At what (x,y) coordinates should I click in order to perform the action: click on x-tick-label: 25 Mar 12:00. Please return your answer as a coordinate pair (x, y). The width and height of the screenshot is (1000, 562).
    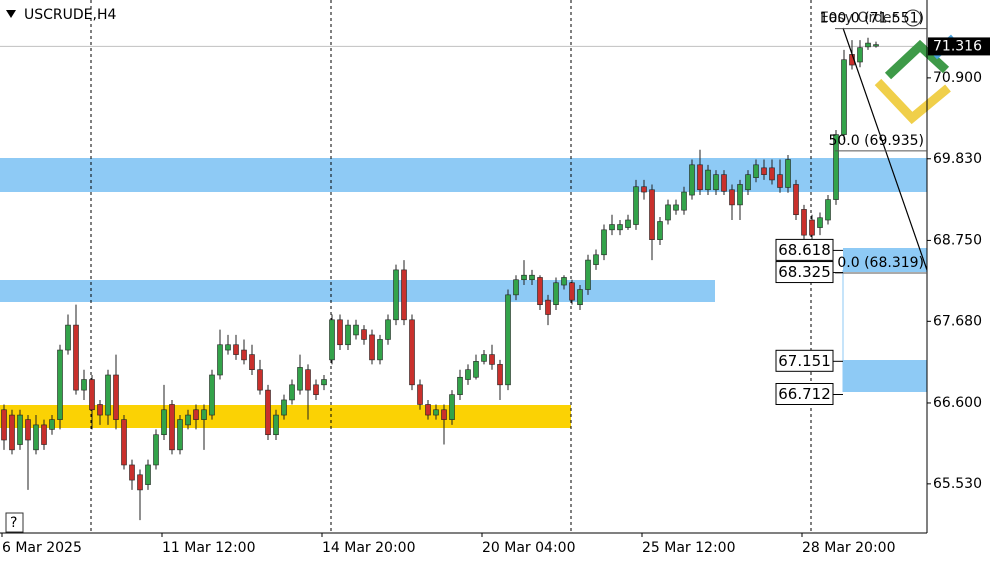
    Looking at the image, I should click on (688, 548).